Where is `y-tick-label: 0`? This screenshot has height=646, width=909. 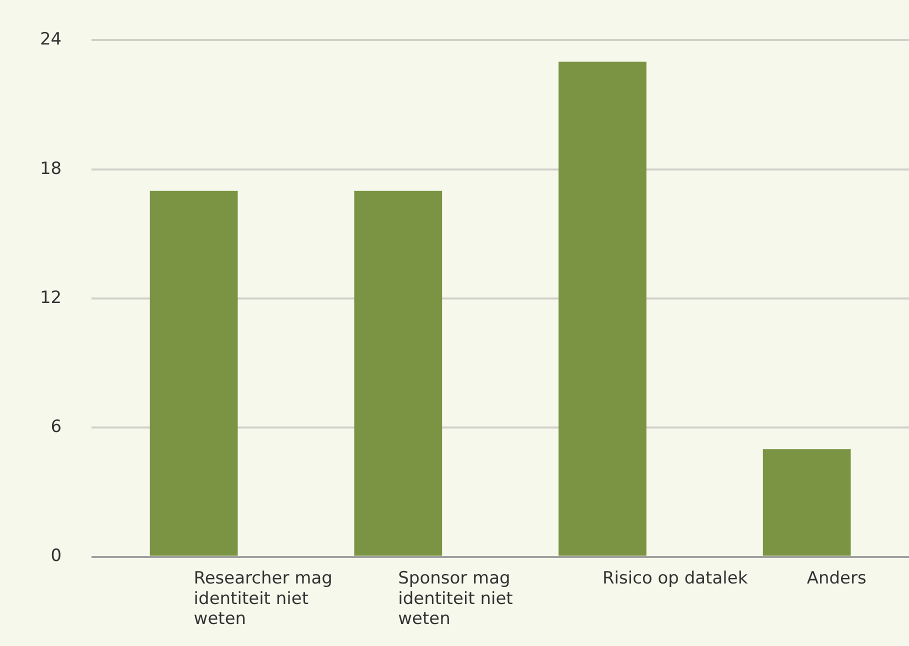
y-tick-label: 0 is located at coordinates (56, 556).